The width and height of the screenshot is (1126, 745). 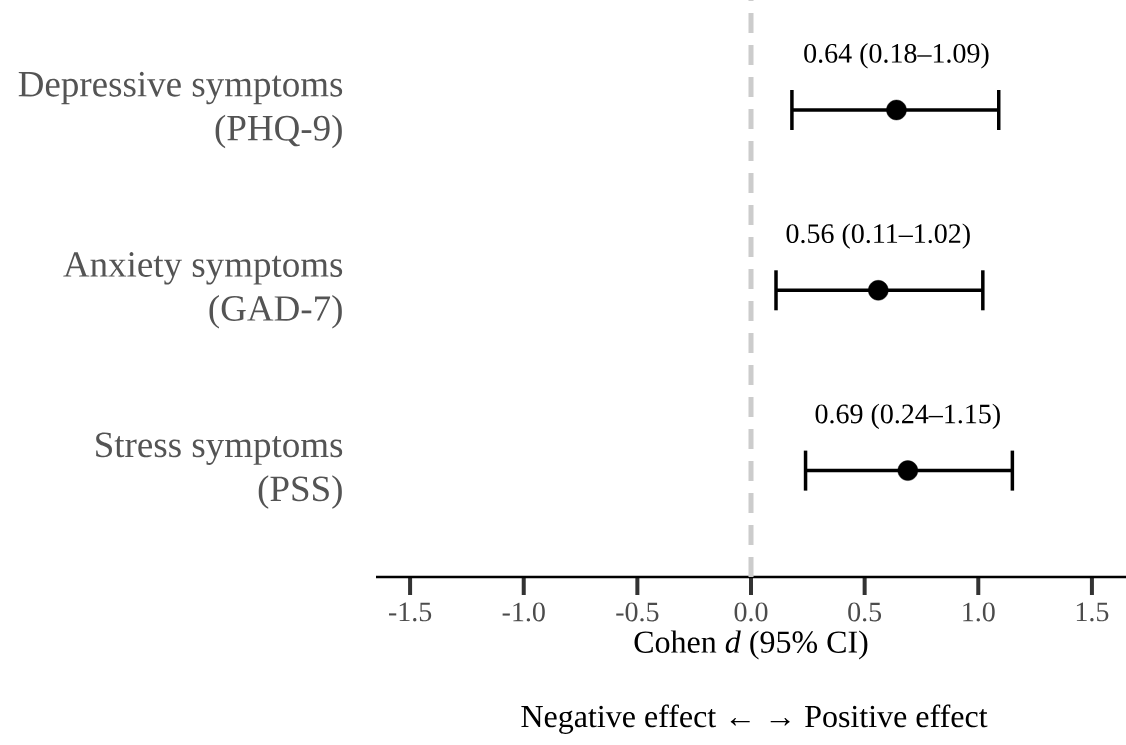 I want to click on x-axis-title: Cohen d (95% CI), so click(x=751, y=645).